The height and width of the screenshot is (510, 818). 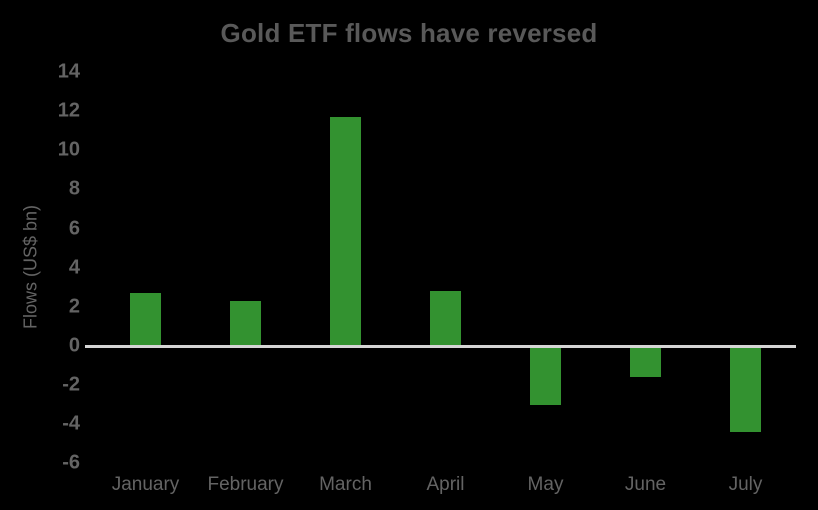 What do you see at coordinates (68, 110) in the screenshot?
I see `y-tick-label: 12` at bounding box center [68, 110].